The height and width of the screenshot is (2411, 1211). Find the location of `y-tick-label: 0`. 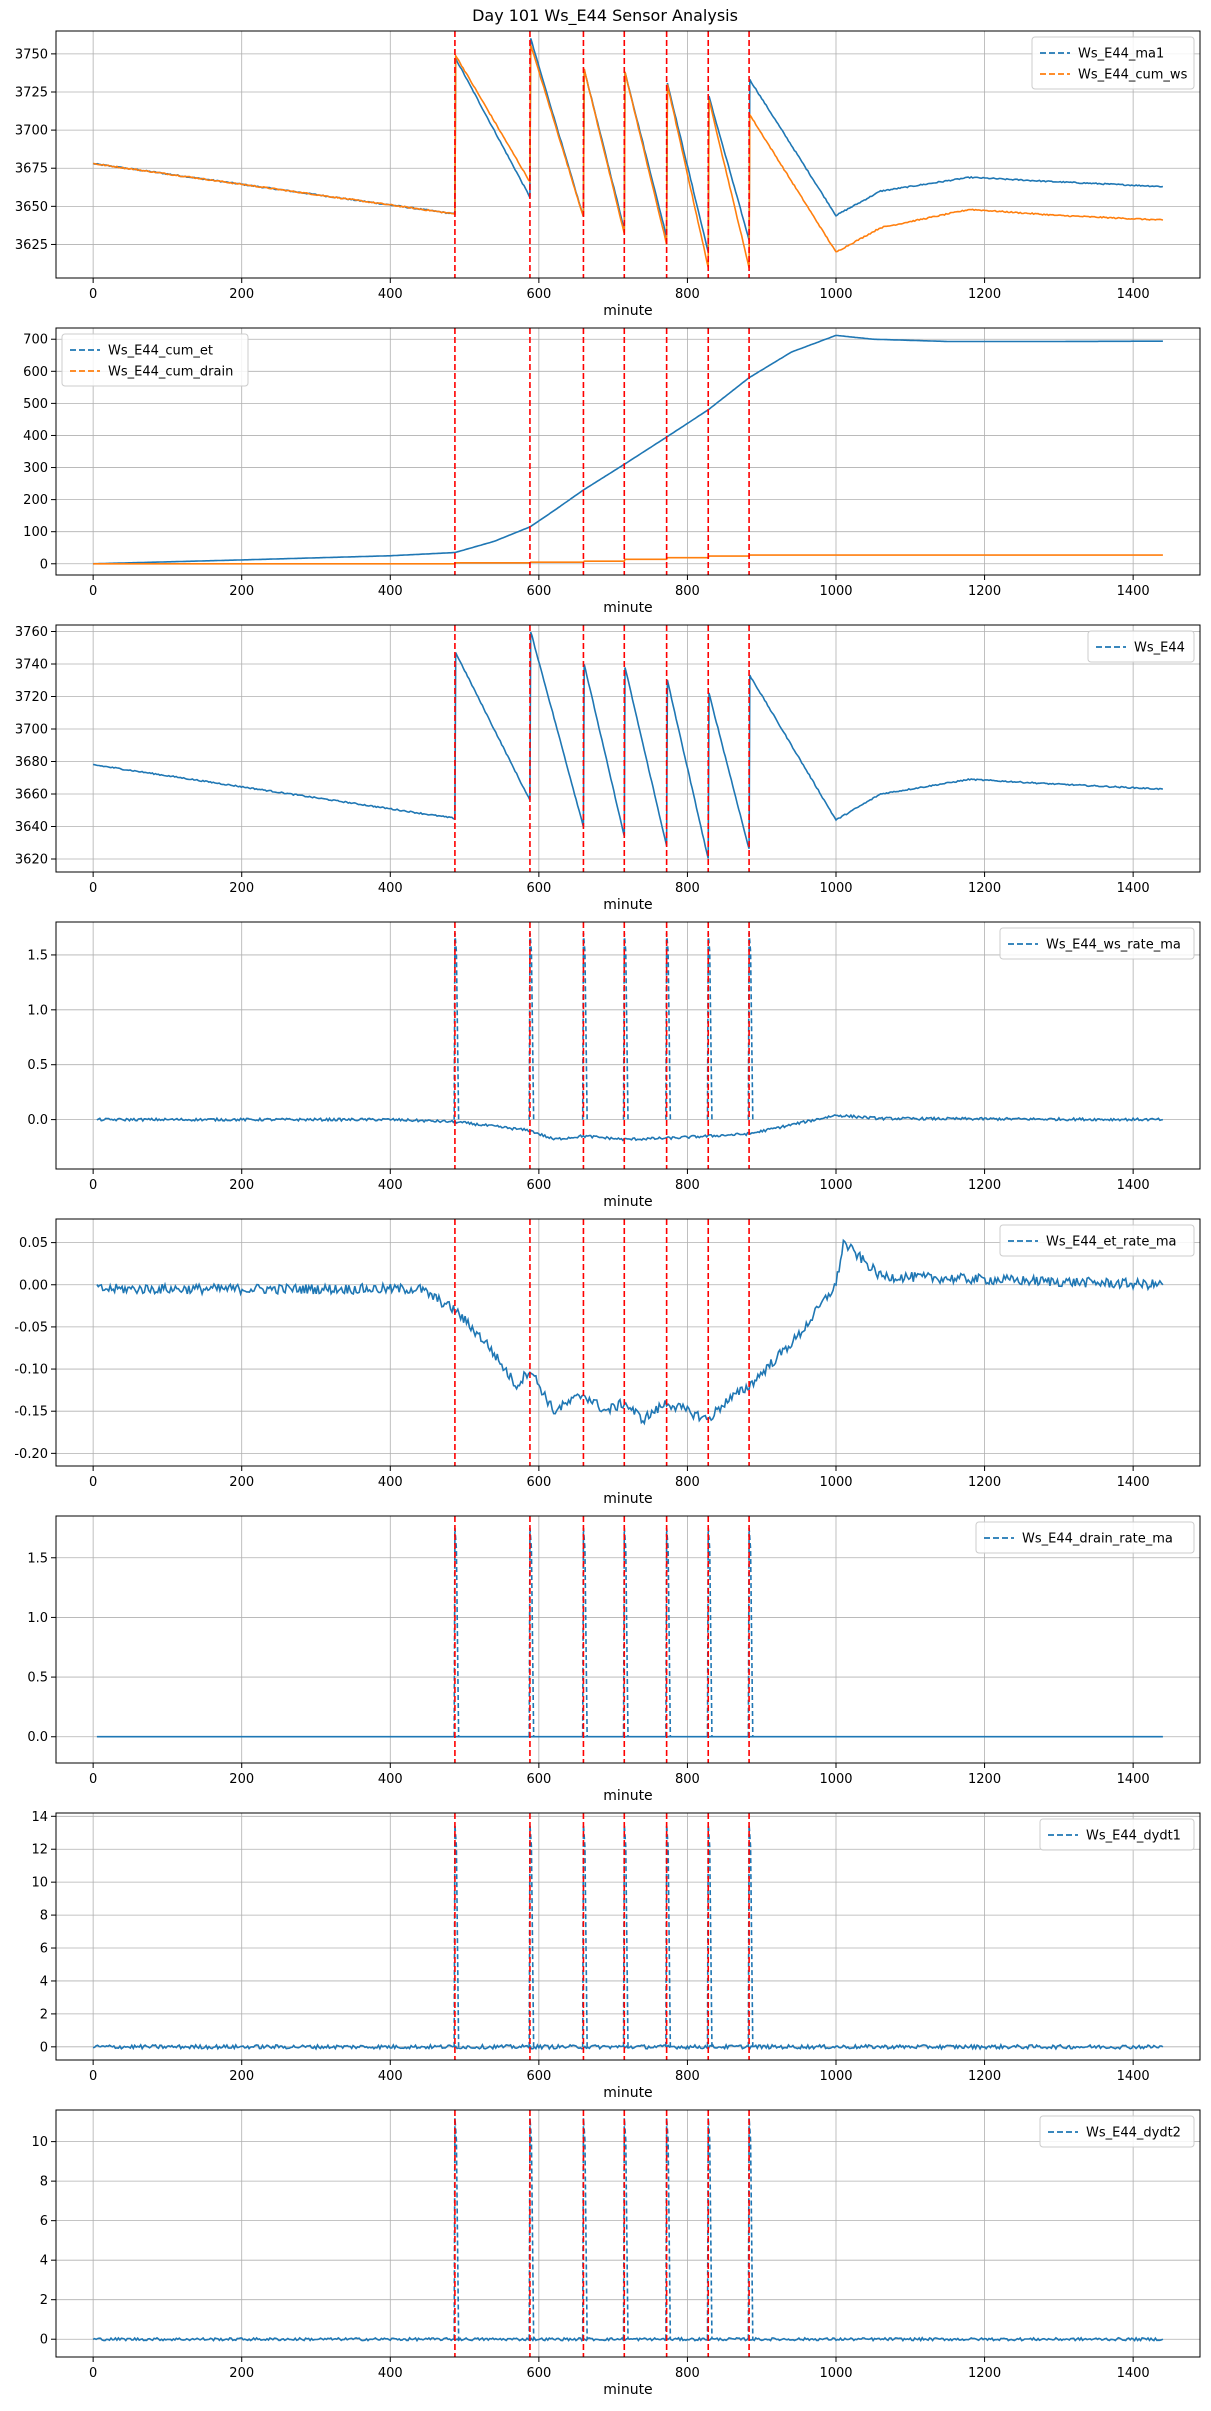

y-tick-label: 0 is located at coordinates (44, 2340).